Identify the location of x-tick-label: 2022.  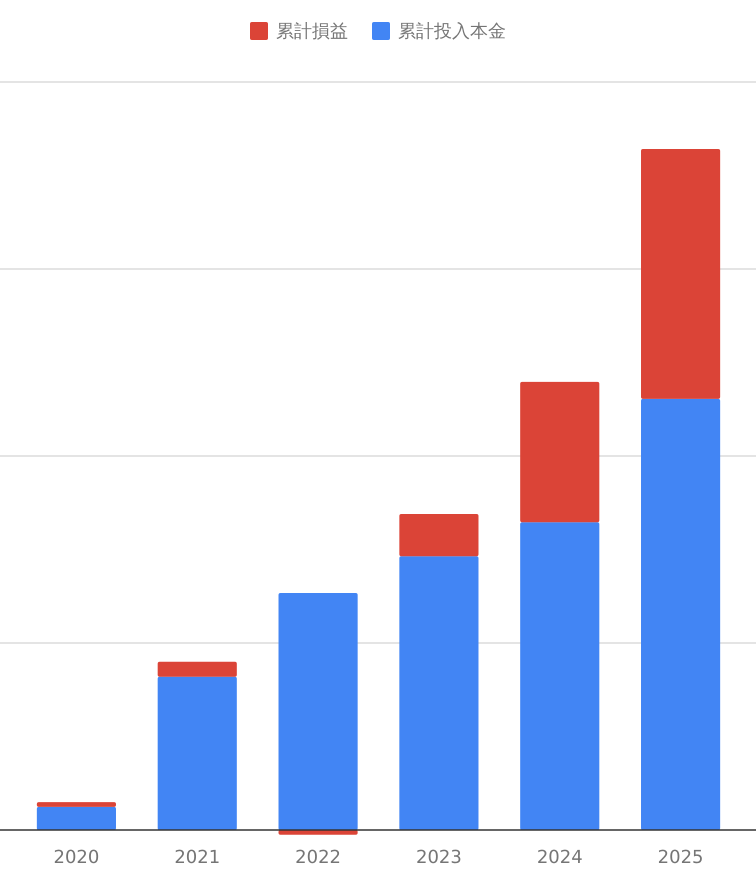
(318, 857).